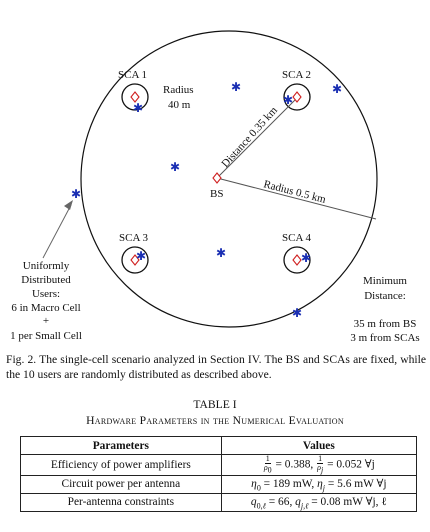 The height and width of the screenshot is (532, 430). I want to click on cell-radius-label: Radius 0.5 km, so click(294, 192).